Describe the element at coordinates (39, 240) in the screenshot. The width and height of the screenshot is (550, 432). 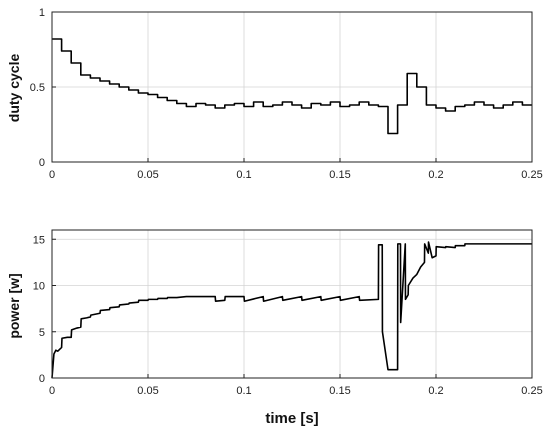
I see `power-y-tick-label: 15` at that location.